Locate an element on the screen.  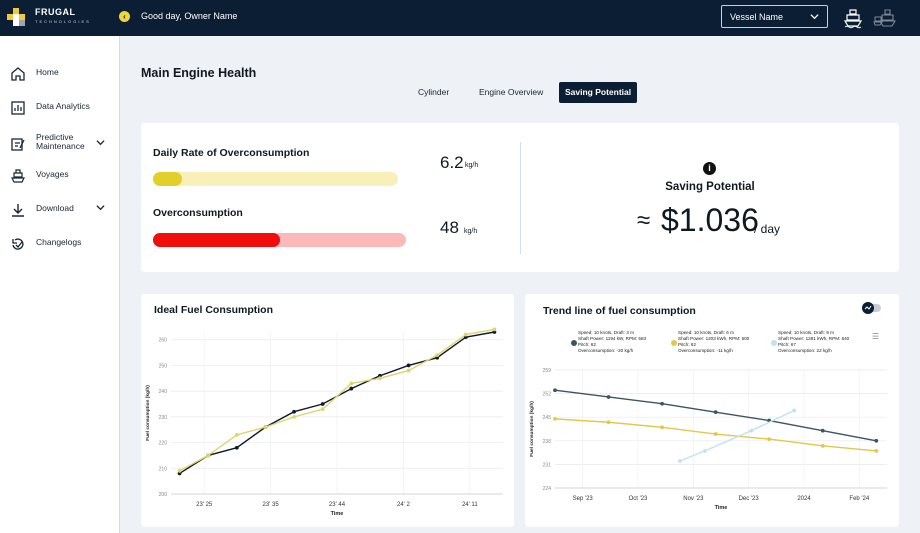
tab-engine-overview: Engine Overview is located at coordinates (511, 92).